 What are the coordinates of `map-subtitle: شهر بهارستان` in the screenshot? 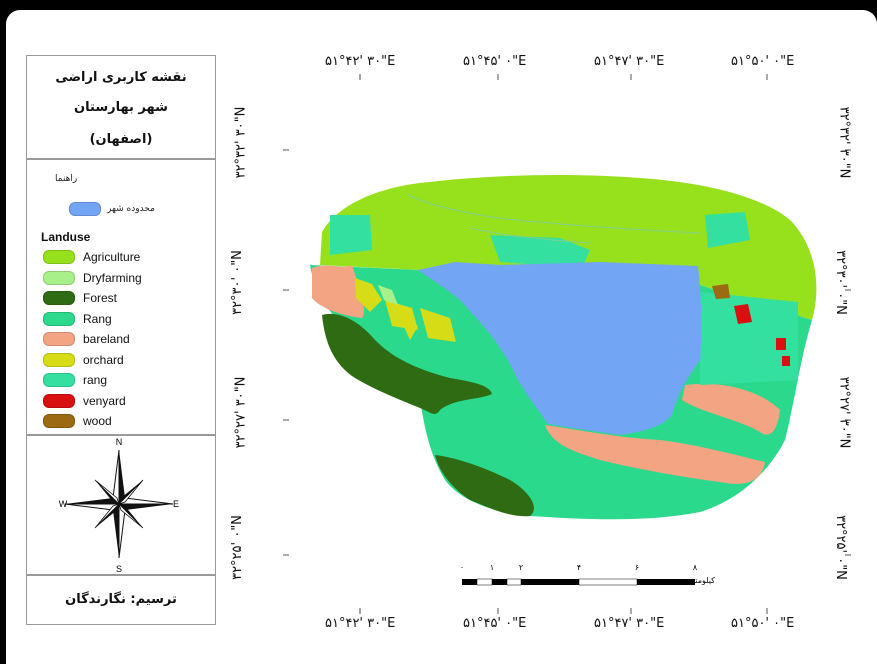 It's located at (121, 107).